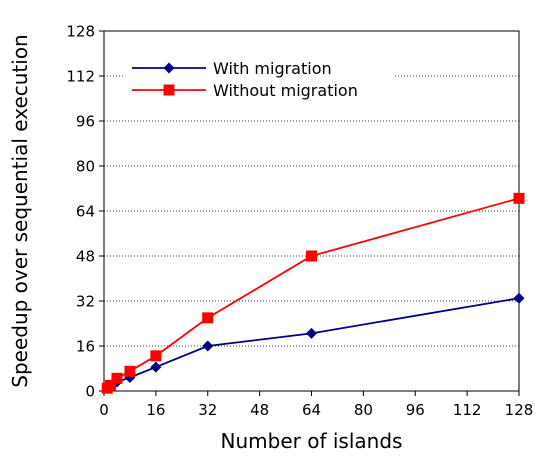  What do you see at coordinates (155, 410) in the screenshot?
I see `x-tick-label: 16` at bounding box center [155, 410].